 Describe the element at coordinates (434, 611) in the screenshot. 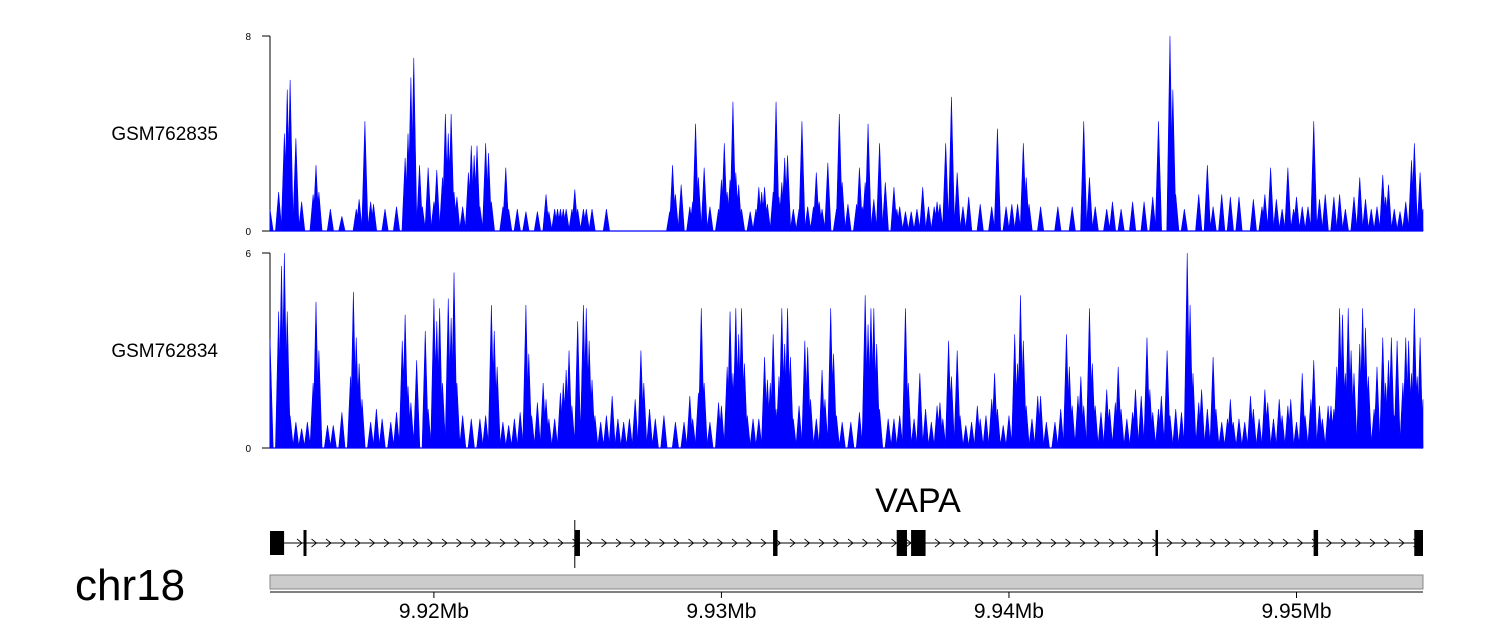

I see `genome-axis-label-1: 9.92Mb` at that location.